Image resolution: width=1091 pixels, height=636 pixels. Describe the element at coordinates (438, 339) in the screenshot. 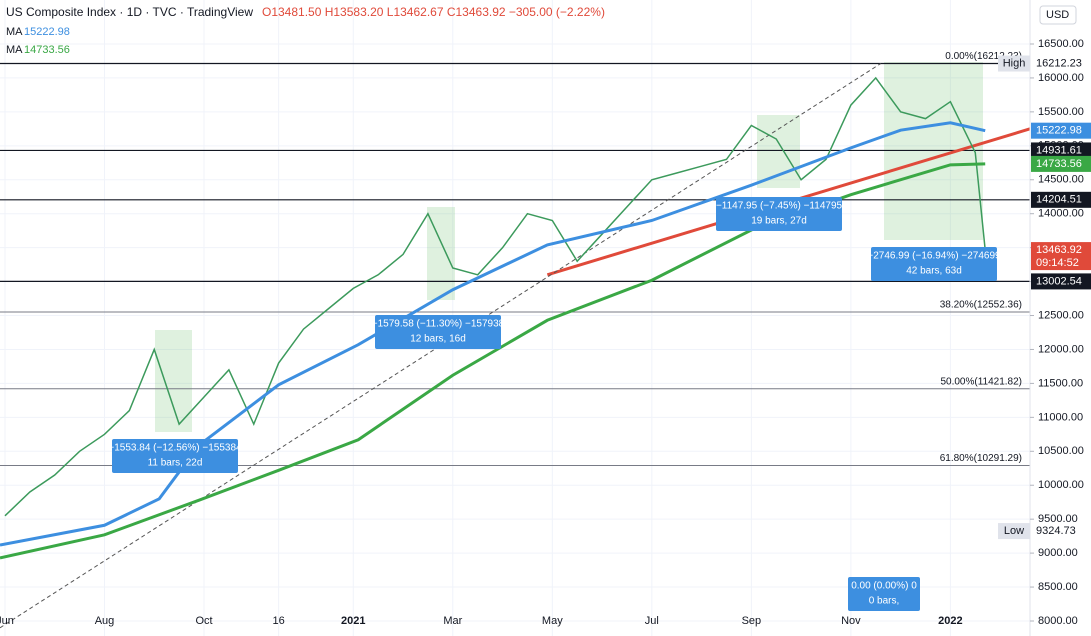

I see `measure-sub: 12 bars, 16d` at that location.